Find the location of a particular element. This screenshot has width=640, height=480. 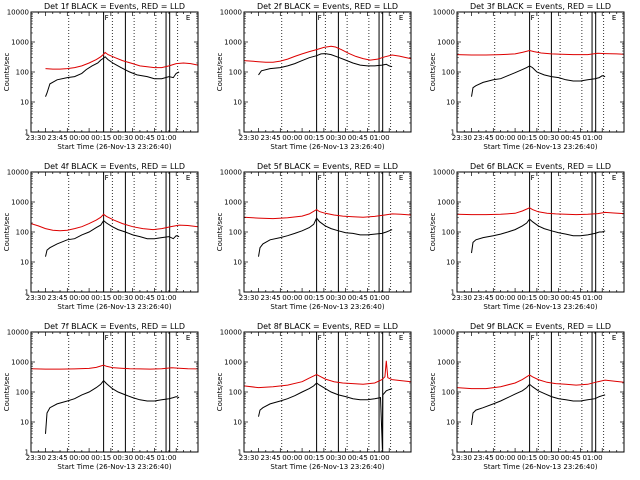

chart-title: Det 4f BLACK = Events, RED = LLD is located at coordinates (114, 166).